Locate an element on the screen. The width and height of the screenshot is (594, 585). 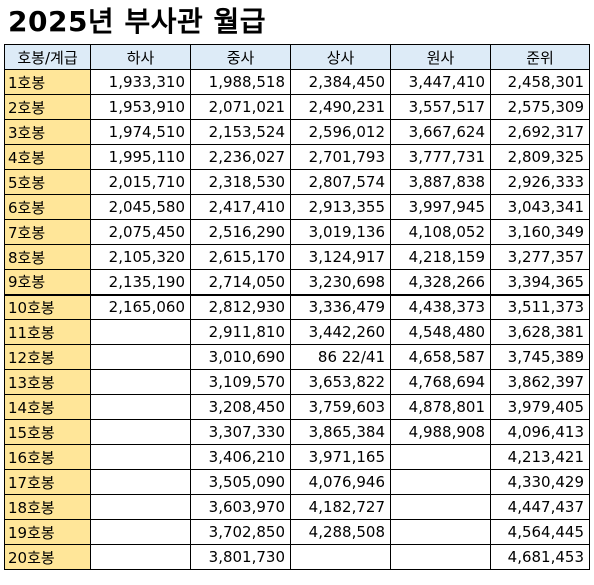
salary-cell: 3,979,405 is located at coordinates (540, 407).